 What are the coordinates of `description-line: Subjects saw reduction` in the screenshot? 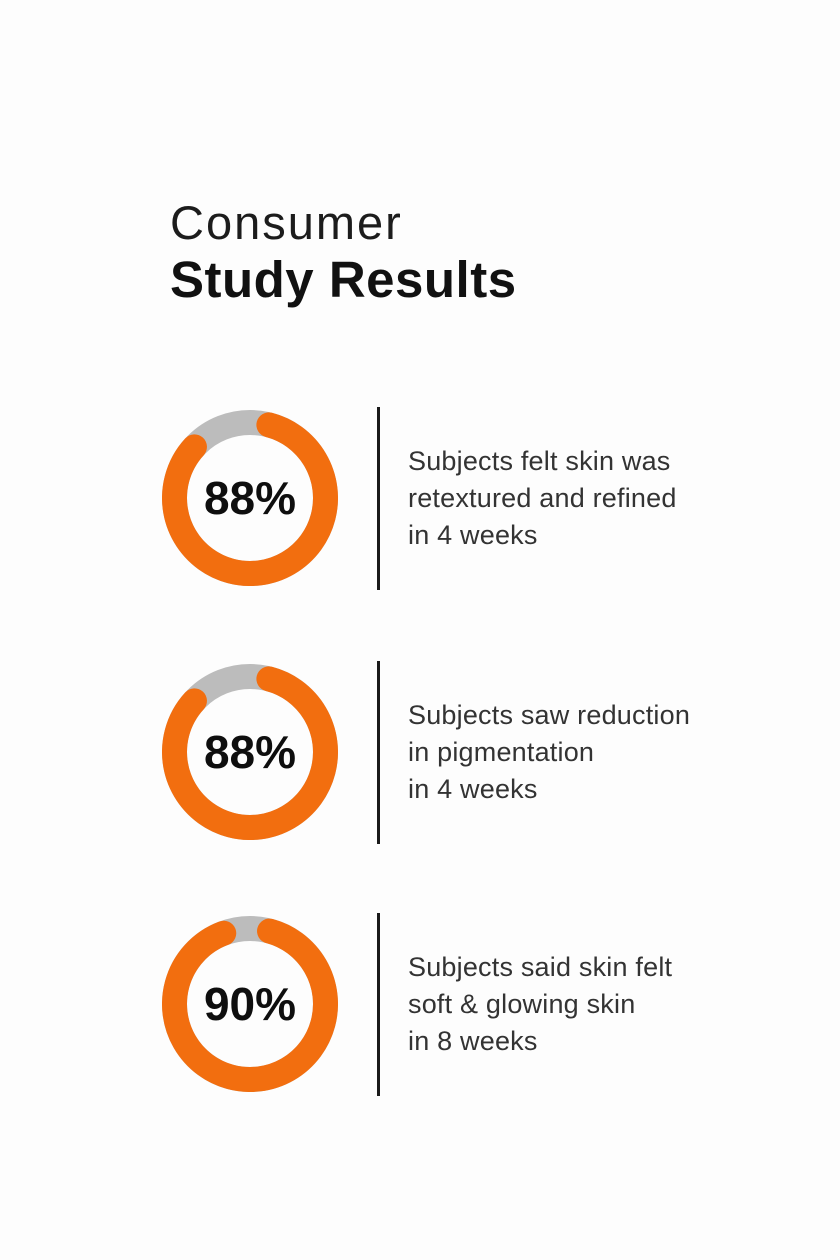 It's located at (549, 714).